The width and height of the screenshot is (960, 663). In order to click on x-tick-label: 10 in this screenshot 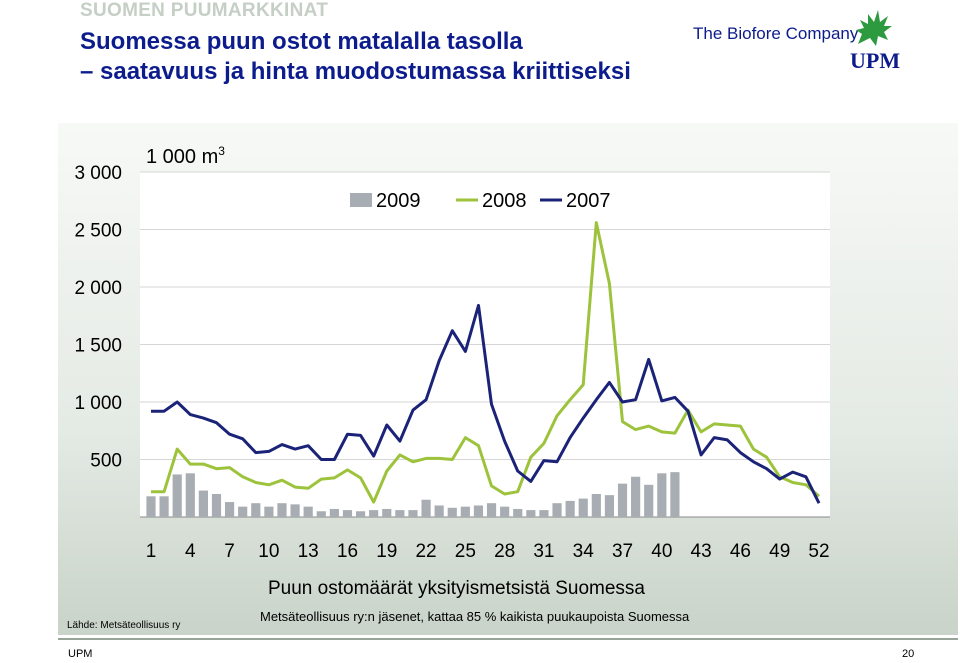, I will do `click(268, 551)`.